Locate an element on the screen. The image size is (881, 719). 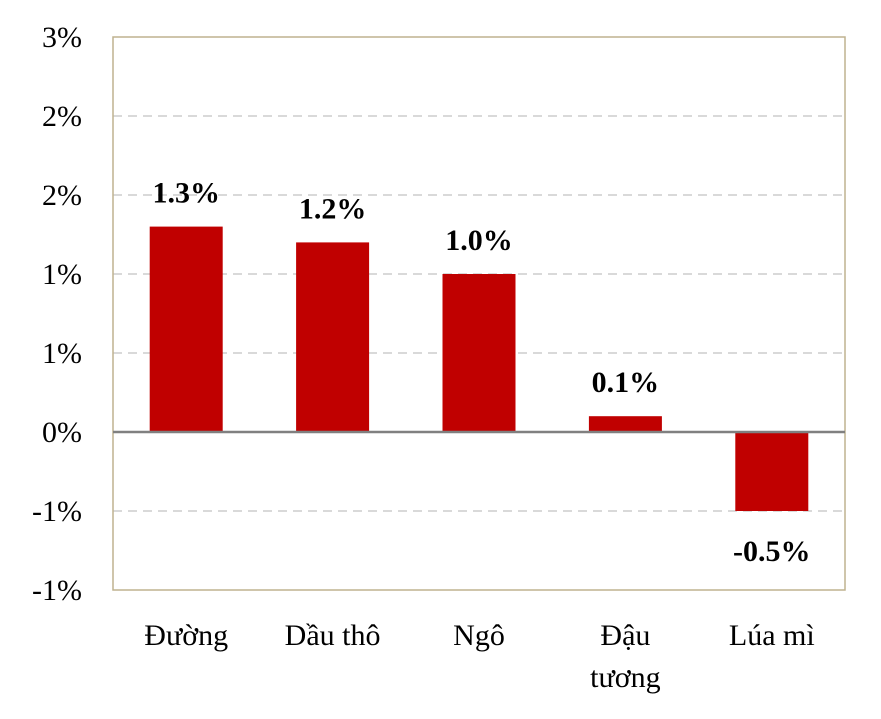
x-category-label: Ngô is located at coordinates (479, 635).